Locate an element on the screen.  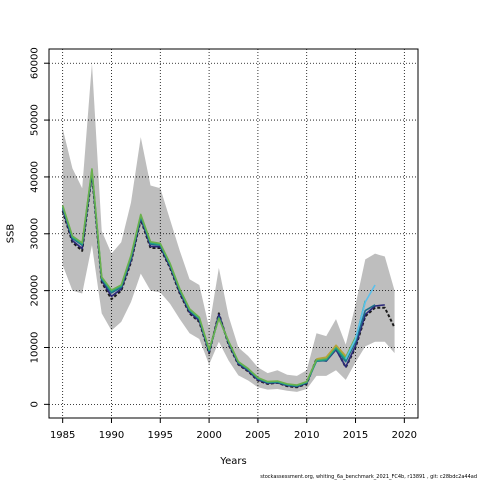
x-tick-label: 2020 is located at coordinates (404, 435).